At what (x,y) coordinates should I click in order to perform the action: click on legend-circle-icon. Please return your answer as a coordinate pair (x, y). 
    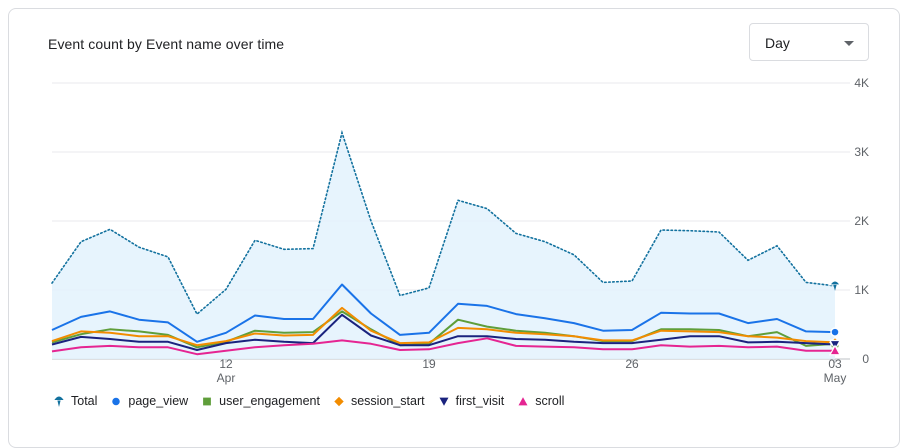
    Looking at the image, I should click on (116, 401).